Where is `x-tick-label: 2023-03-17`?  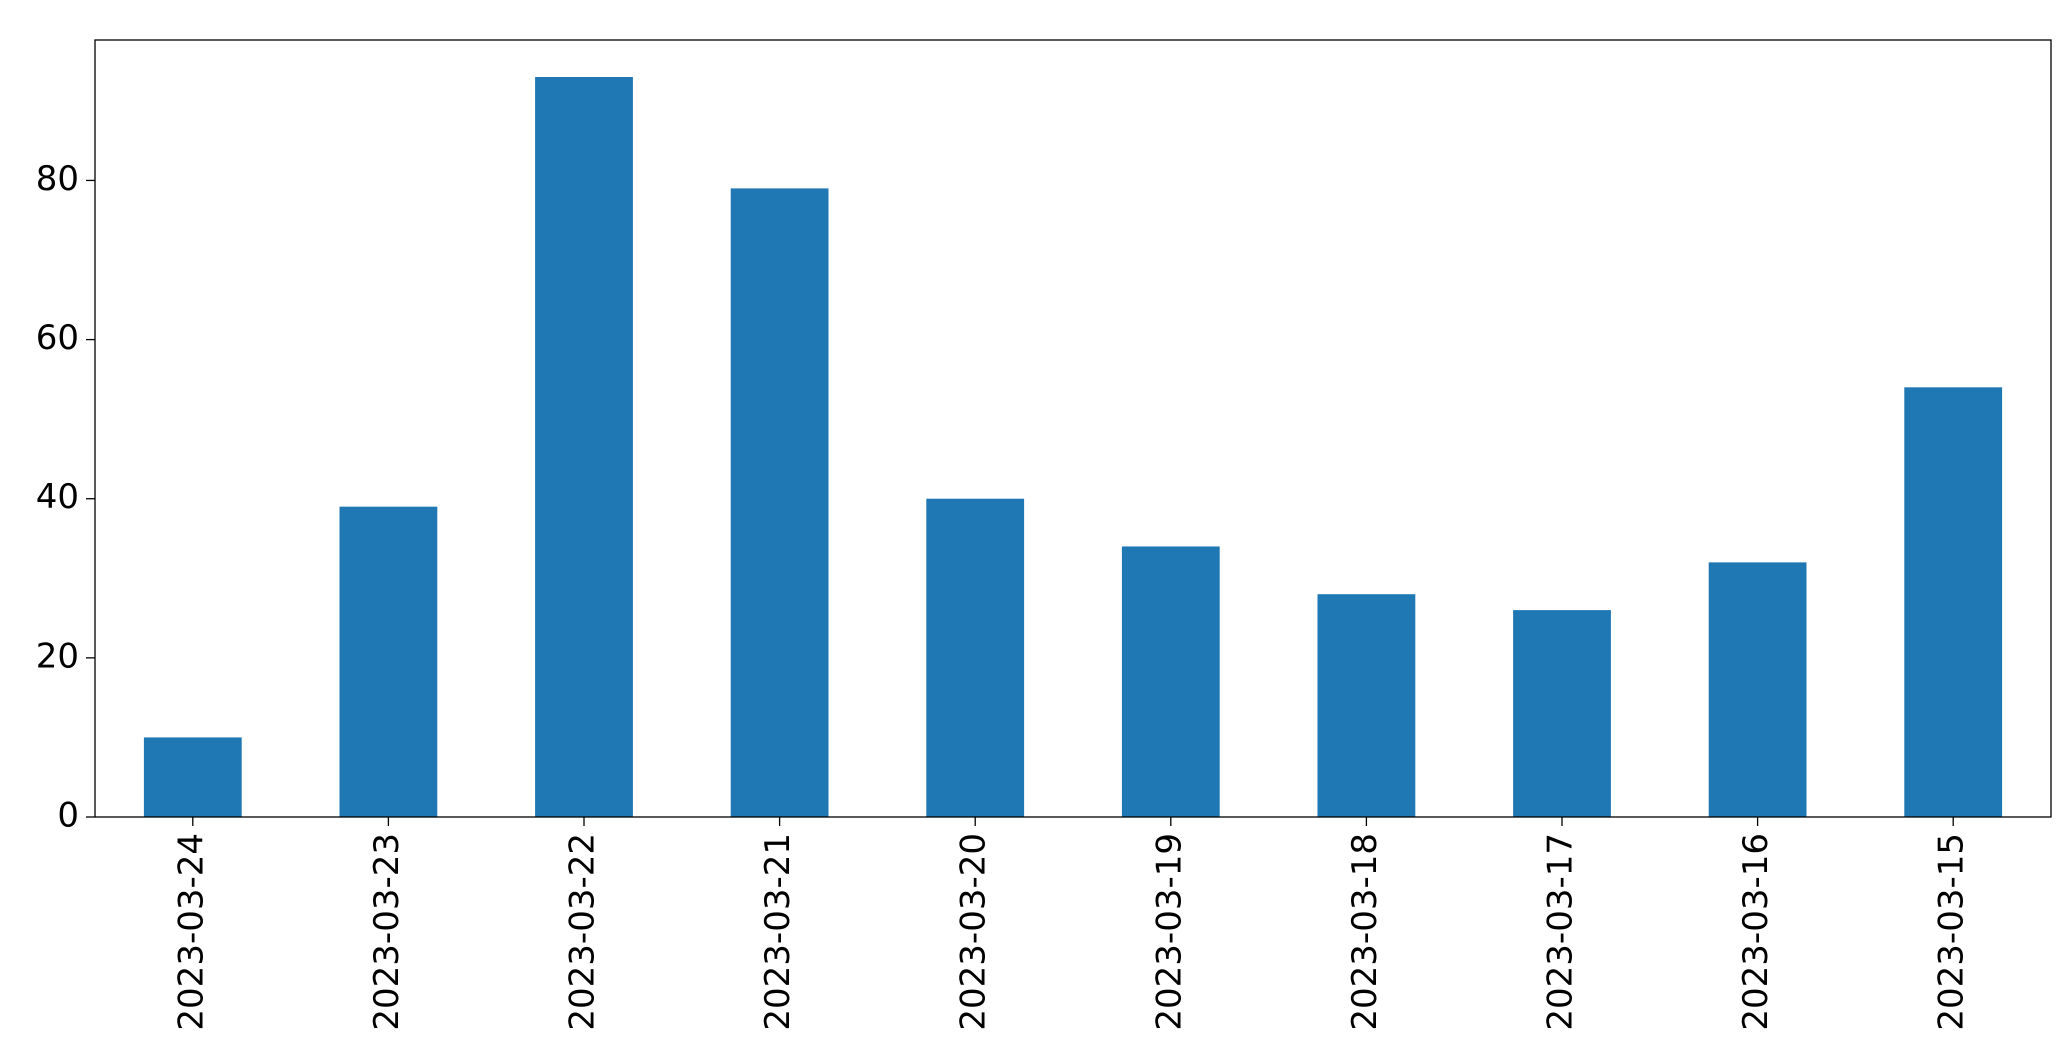
x-tick-label: 2023-03-17 is located at coordinates (1561, 932).